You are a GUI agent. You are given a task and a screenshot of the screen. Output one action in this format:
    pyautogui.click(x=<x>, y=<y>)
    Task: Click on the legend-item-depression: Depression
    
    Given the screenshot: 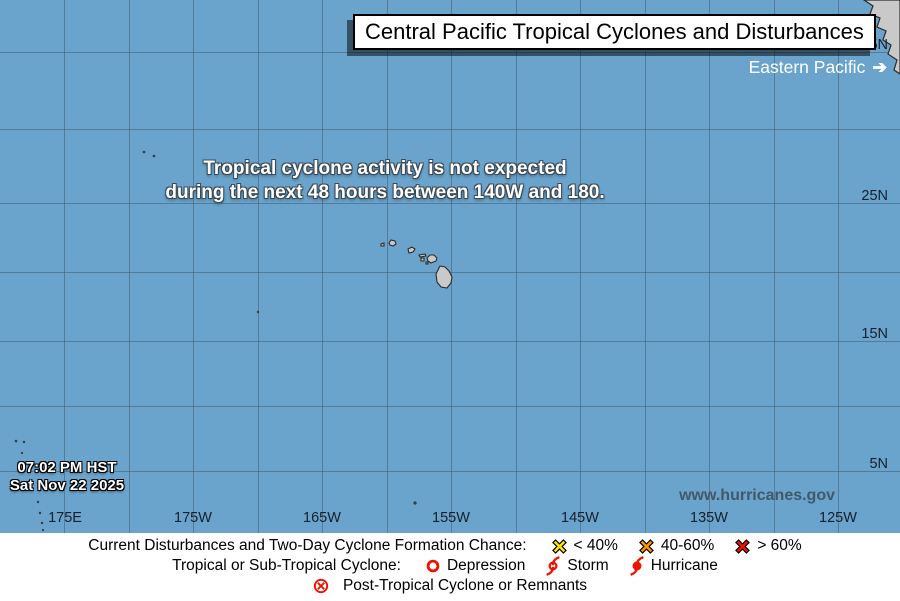 What is the action you would take?
    pyautogui.click(x=475, y=566)
    